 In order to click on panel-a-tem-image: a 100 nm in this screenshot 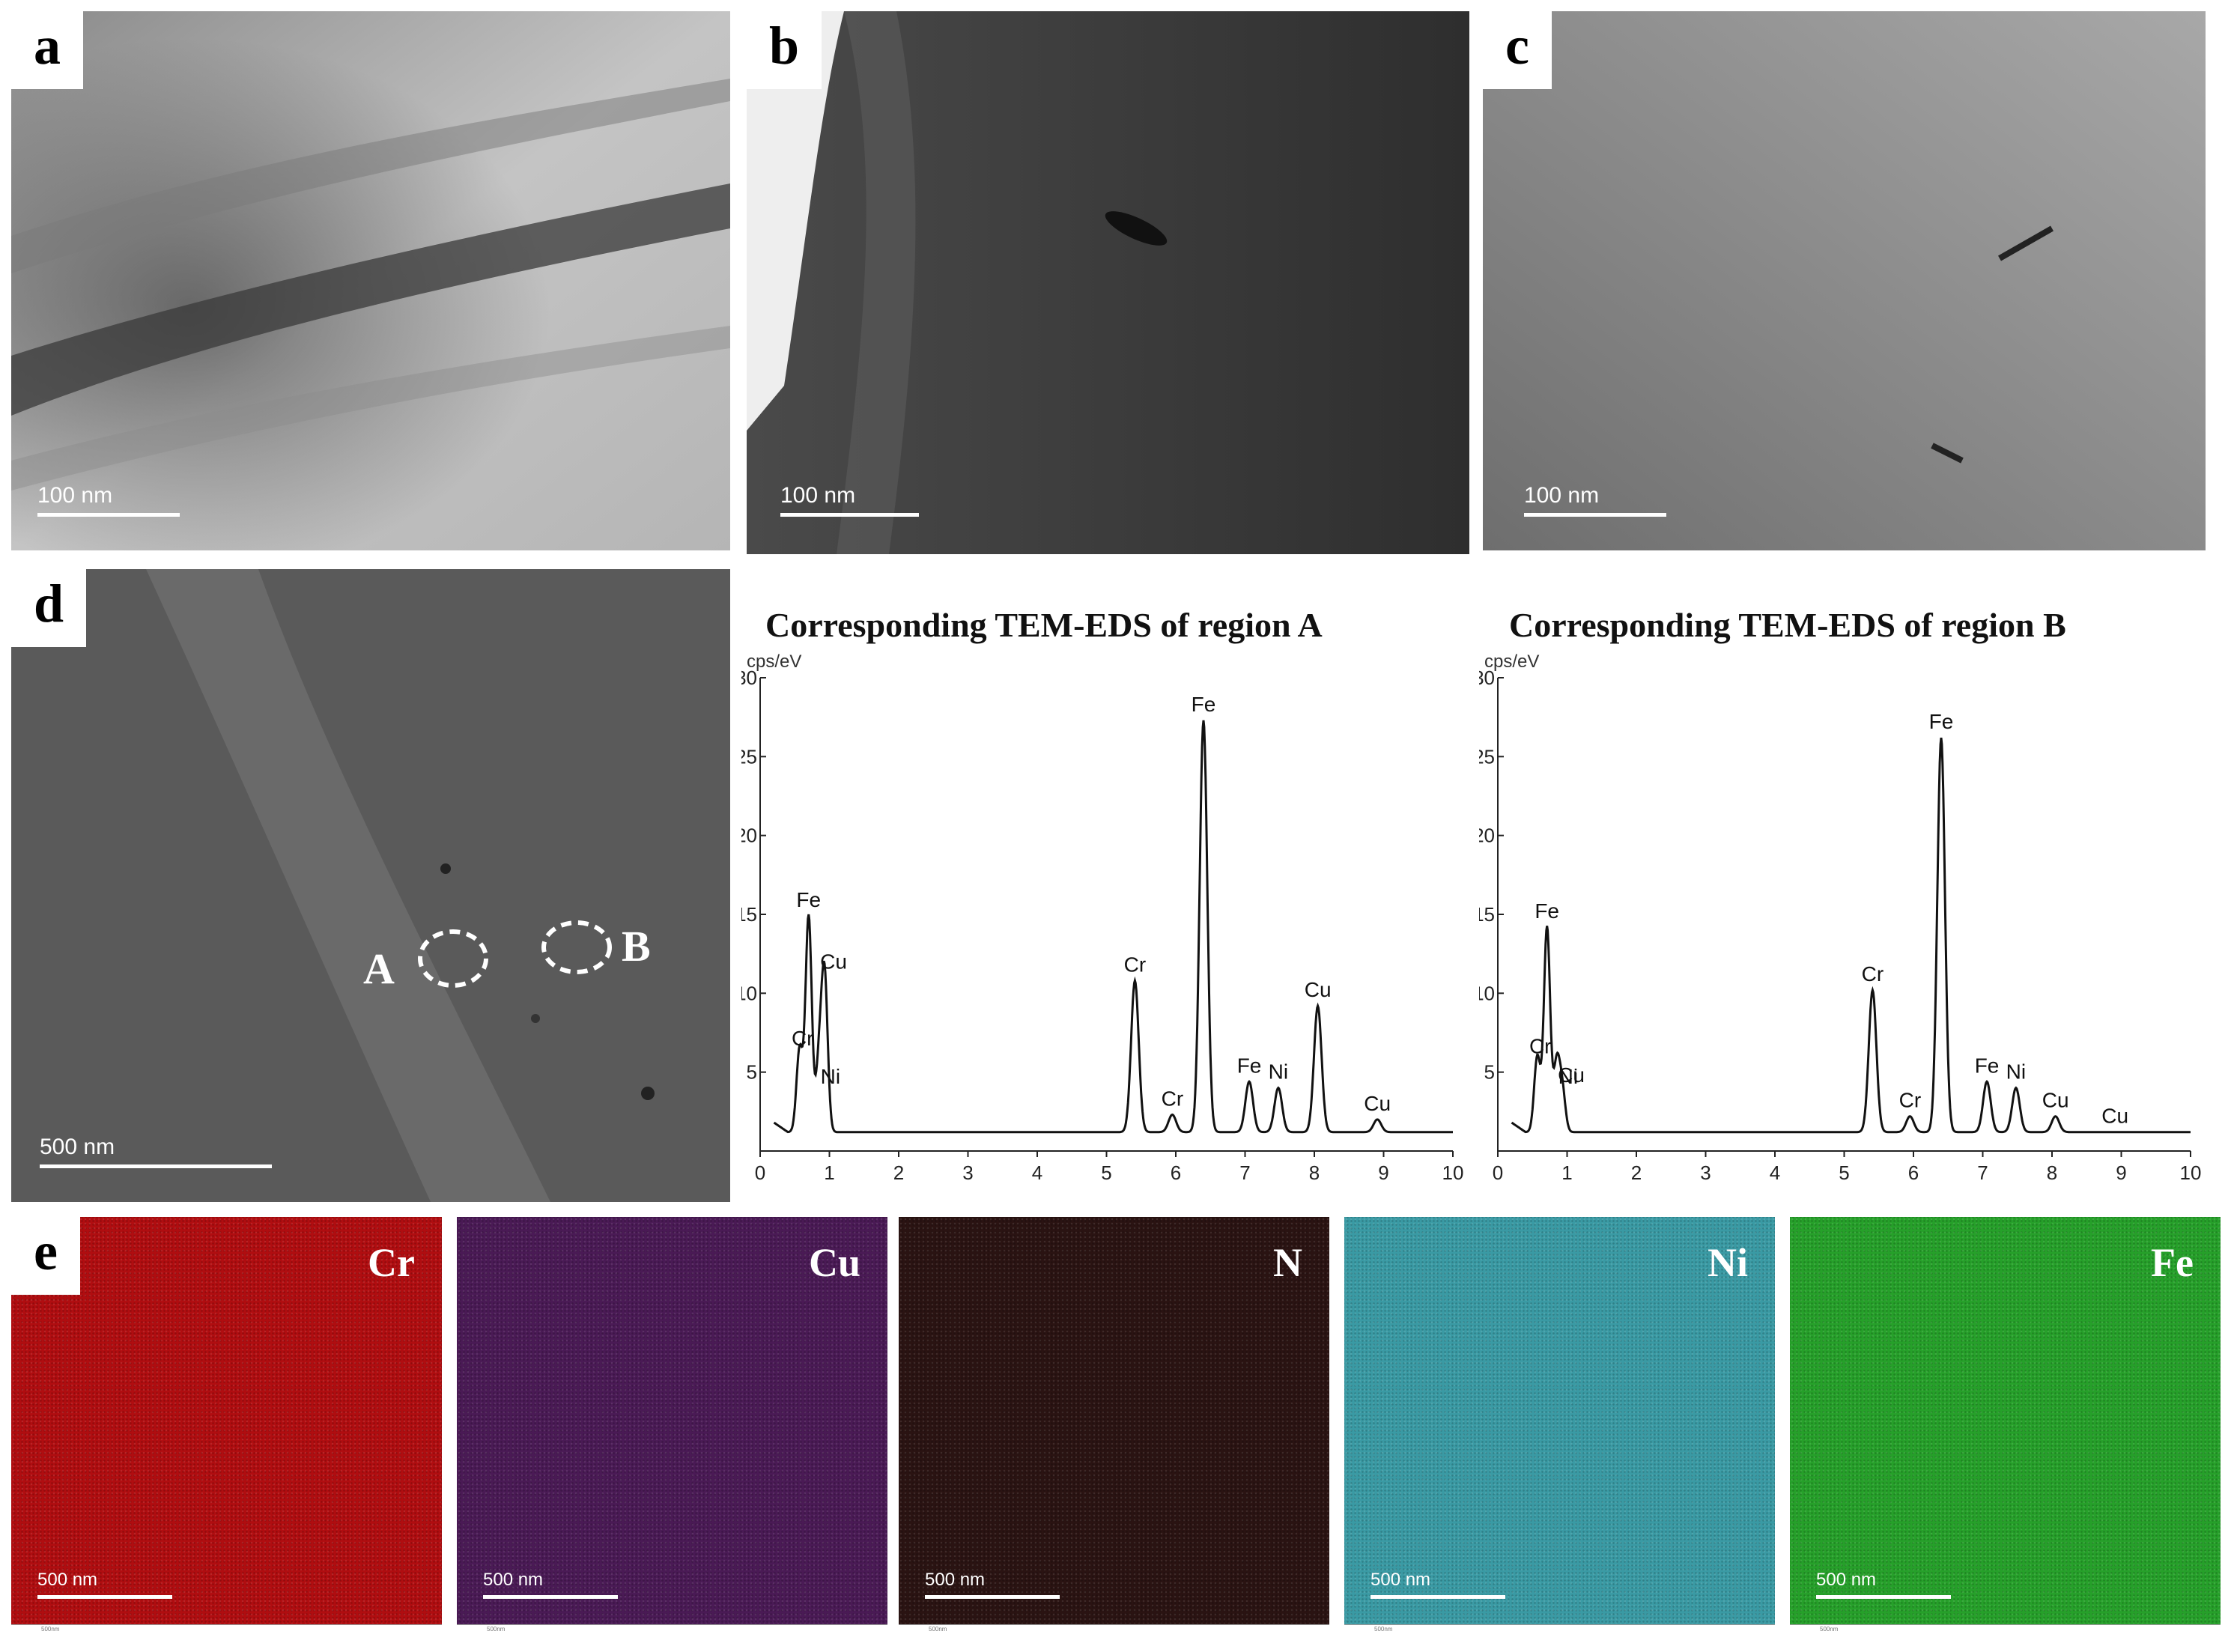, I will do `click(370, 280)`.